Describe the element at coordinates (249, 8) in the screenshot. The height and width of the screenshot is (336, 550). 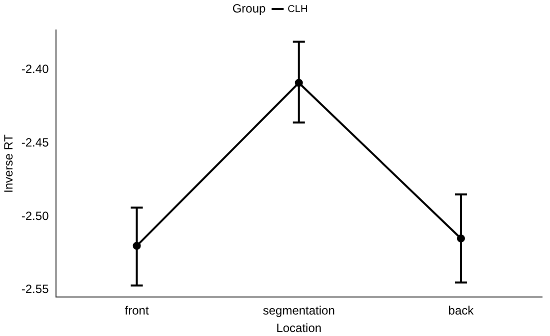
I see `legend-title: Group` at that location.